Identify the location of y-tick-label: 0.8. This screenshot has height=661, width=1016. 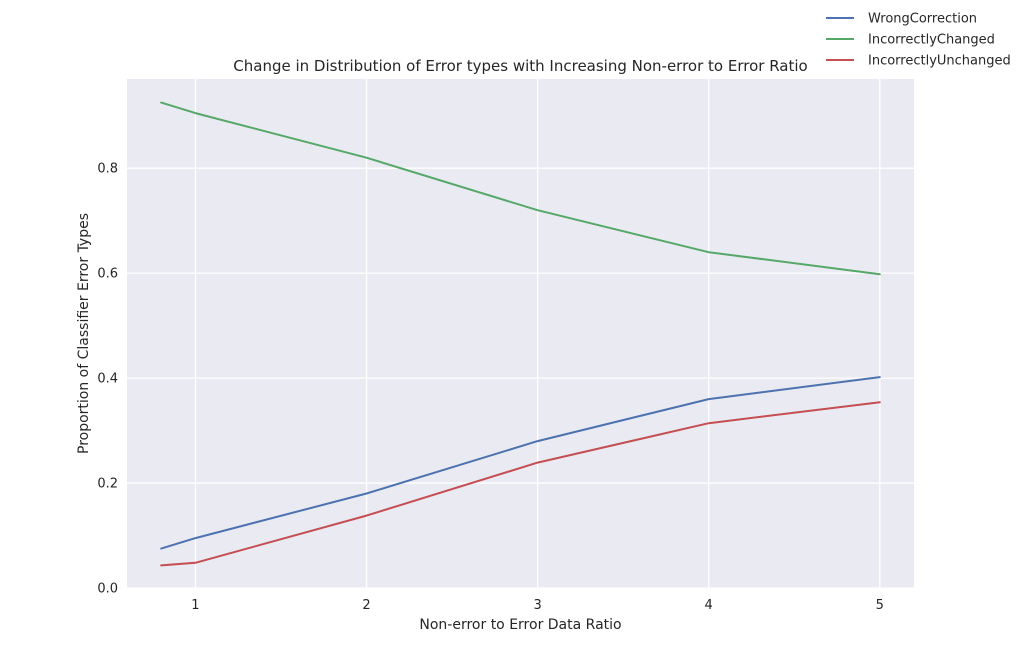
(107, 169).